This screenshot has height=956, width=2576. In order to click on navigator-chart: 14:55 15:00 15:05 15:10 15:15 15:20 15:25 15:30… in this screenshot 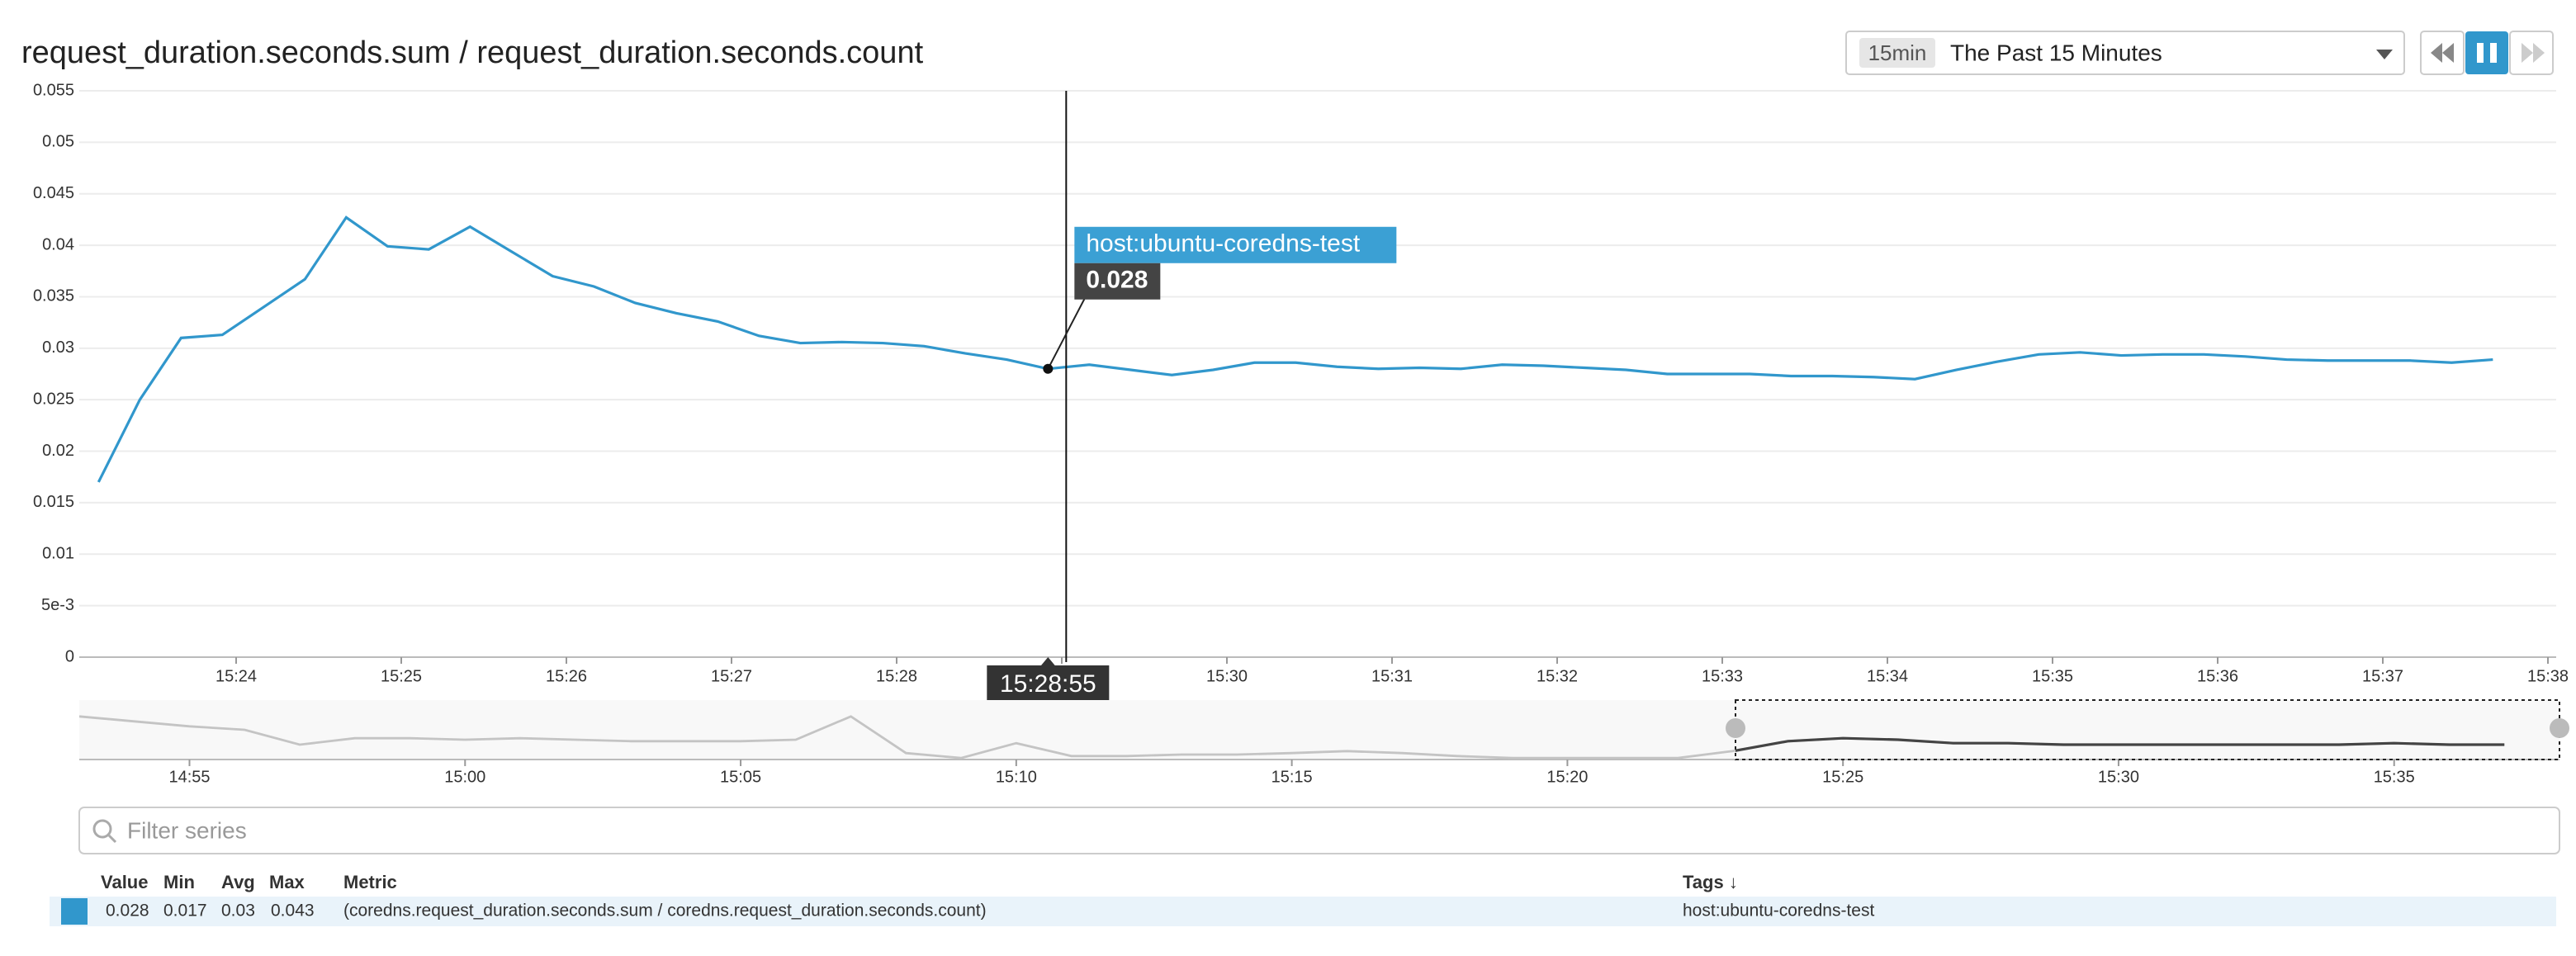, I will do `click(1324, 742)`.